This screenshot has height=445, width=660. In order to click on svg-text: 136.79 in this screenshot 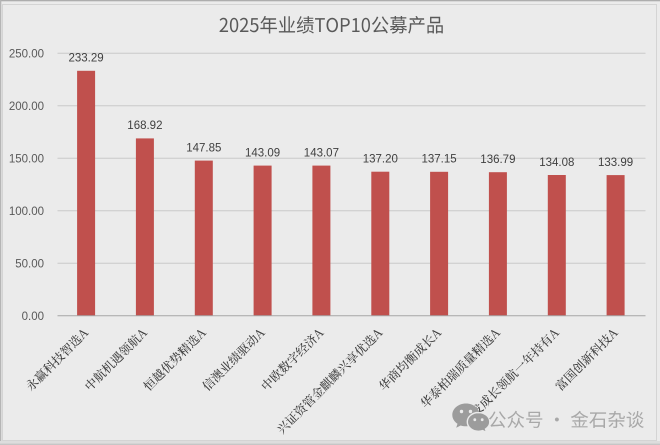, I will do `click(497, 160)`.